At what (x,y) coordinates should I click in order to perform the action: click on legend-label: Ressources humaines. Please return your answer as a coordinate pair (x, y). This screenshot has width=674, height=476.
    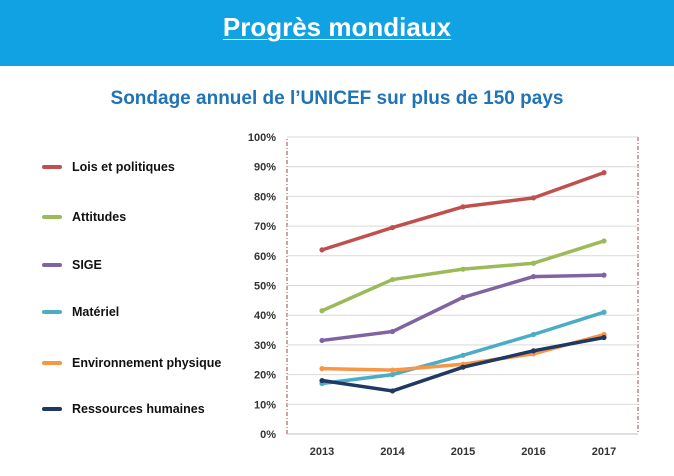
    Looking at the image, I should click on (138, 409).